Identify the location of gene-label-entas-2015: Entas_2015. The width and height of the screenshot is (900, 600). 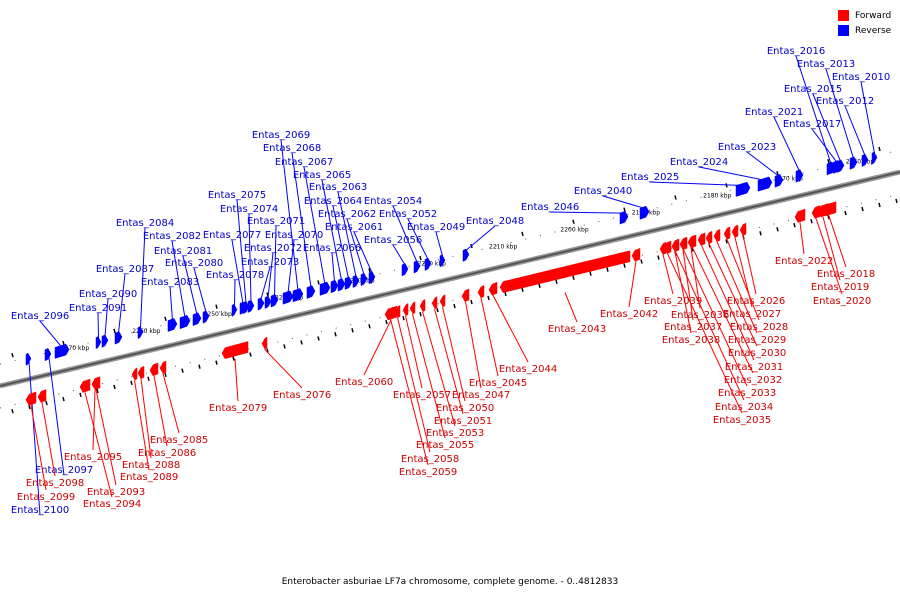
(813, 89).